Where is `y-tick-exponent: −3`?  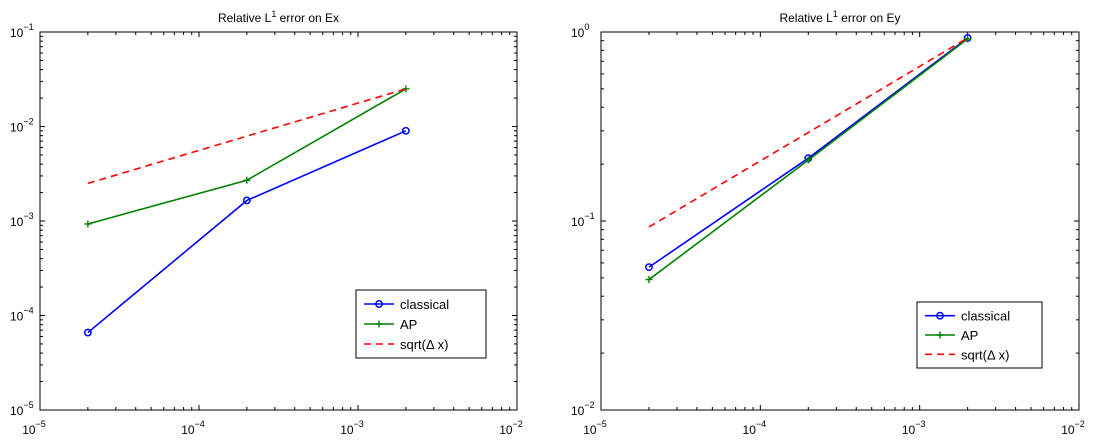
y-tick-exponent: −3 is located at coordinates (28, 216).